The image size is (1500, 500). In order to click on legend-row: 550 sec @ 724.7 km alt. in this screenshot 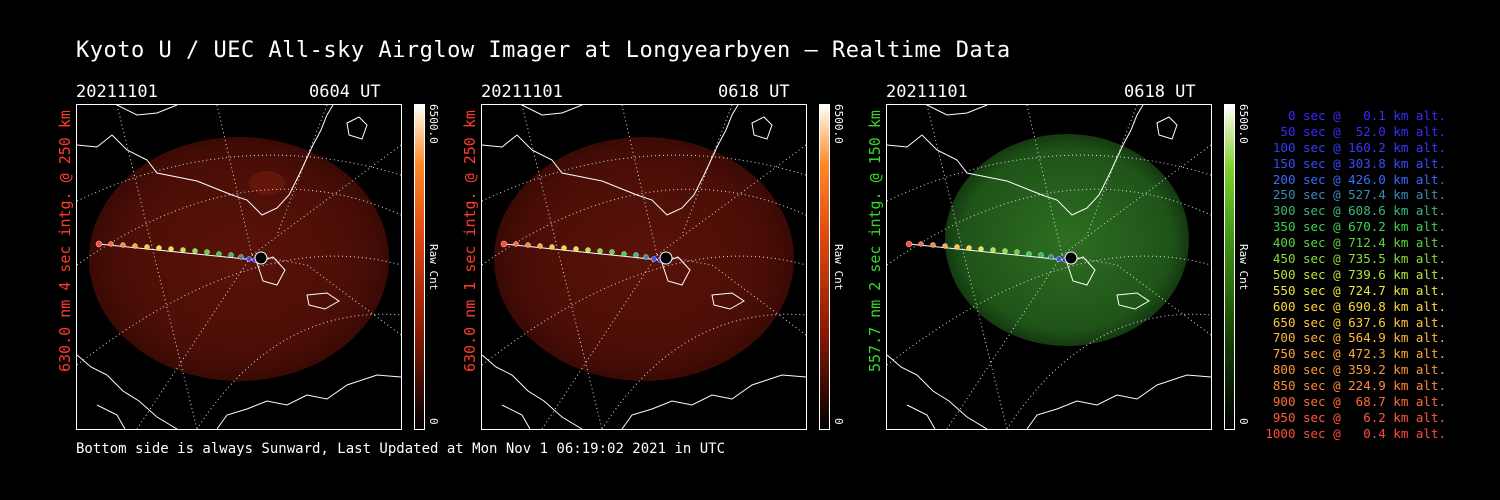, I will do `click(1355, 290)`.